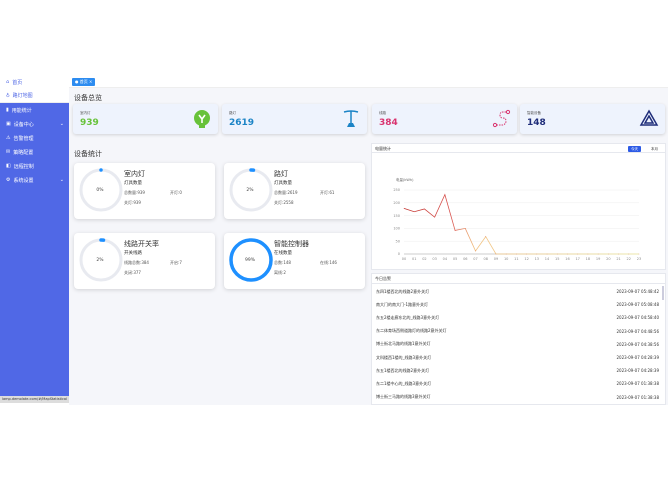 The height and width of the screenshot is (482, 668). I want to click on x-tick-label: 00, so click(404, 259).